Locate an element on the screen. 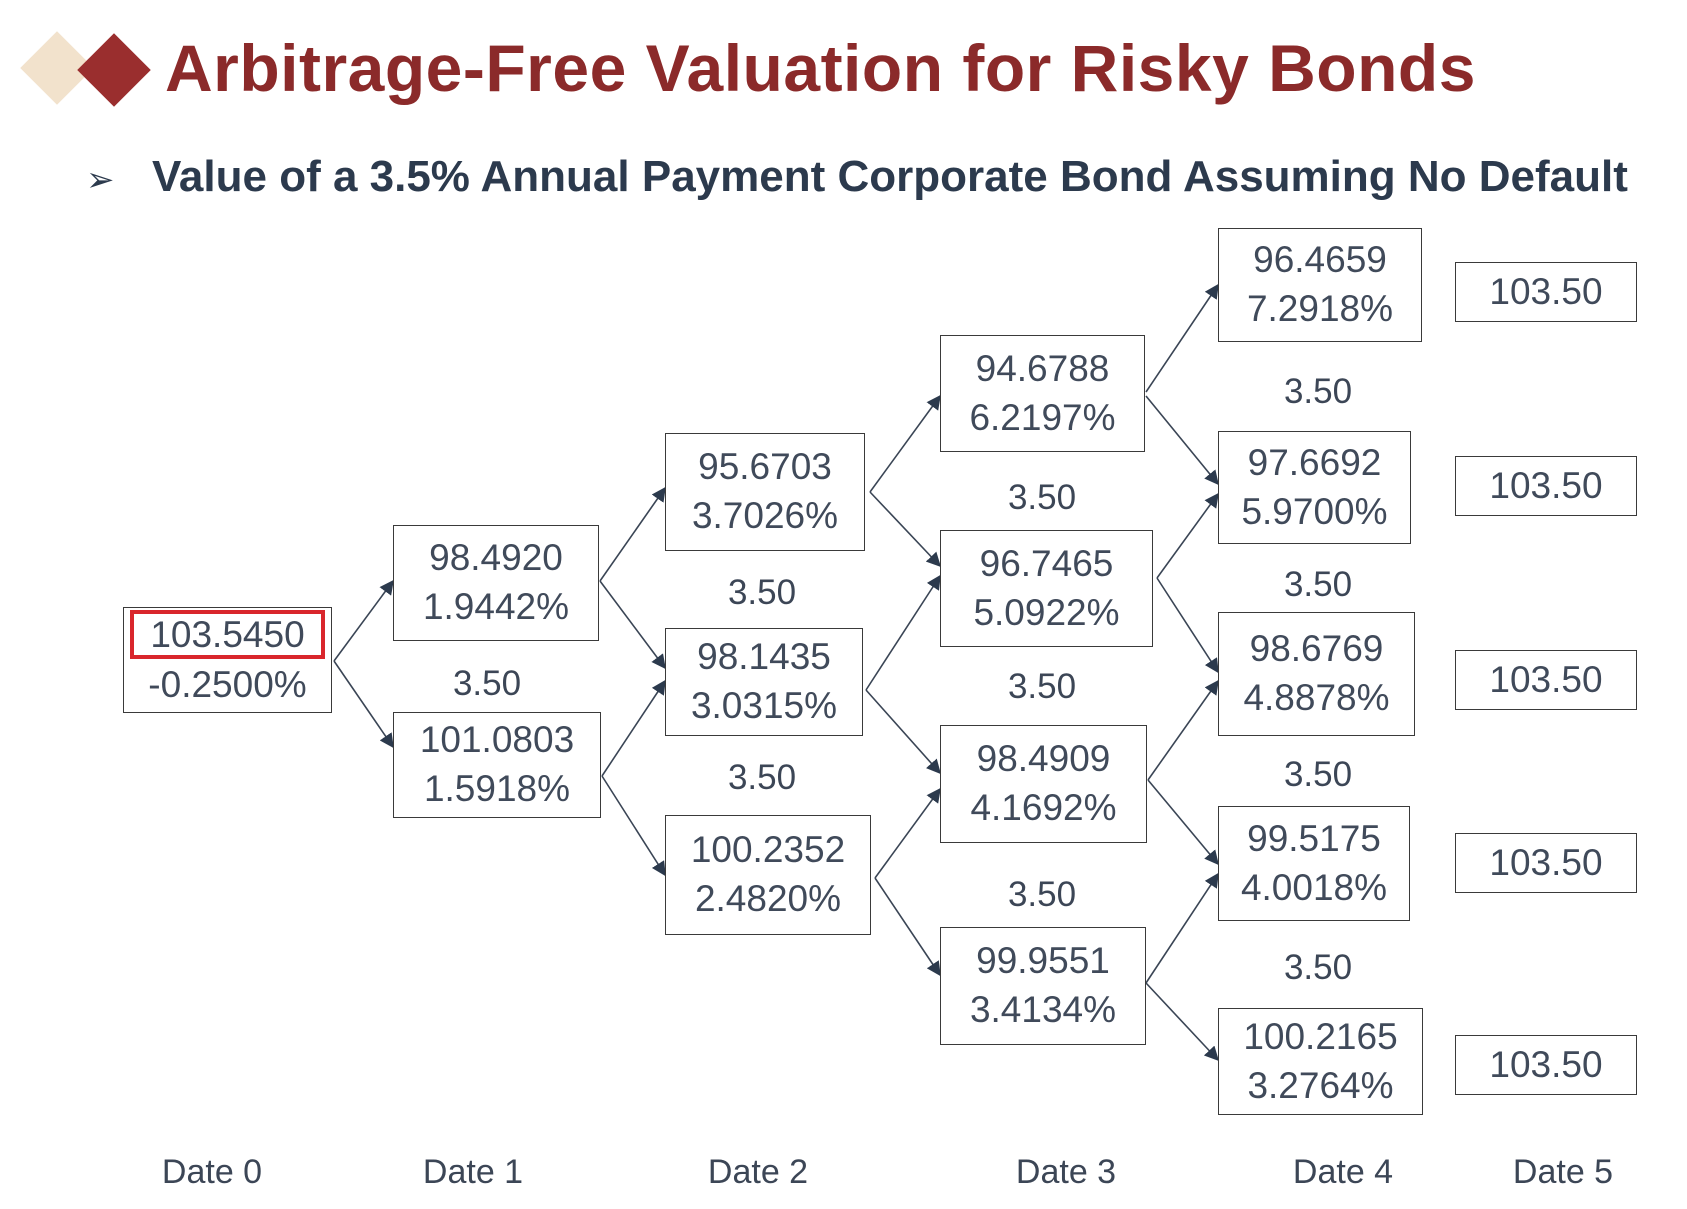  node-rate: 5.9700% is located at coordinates (1314, 511).